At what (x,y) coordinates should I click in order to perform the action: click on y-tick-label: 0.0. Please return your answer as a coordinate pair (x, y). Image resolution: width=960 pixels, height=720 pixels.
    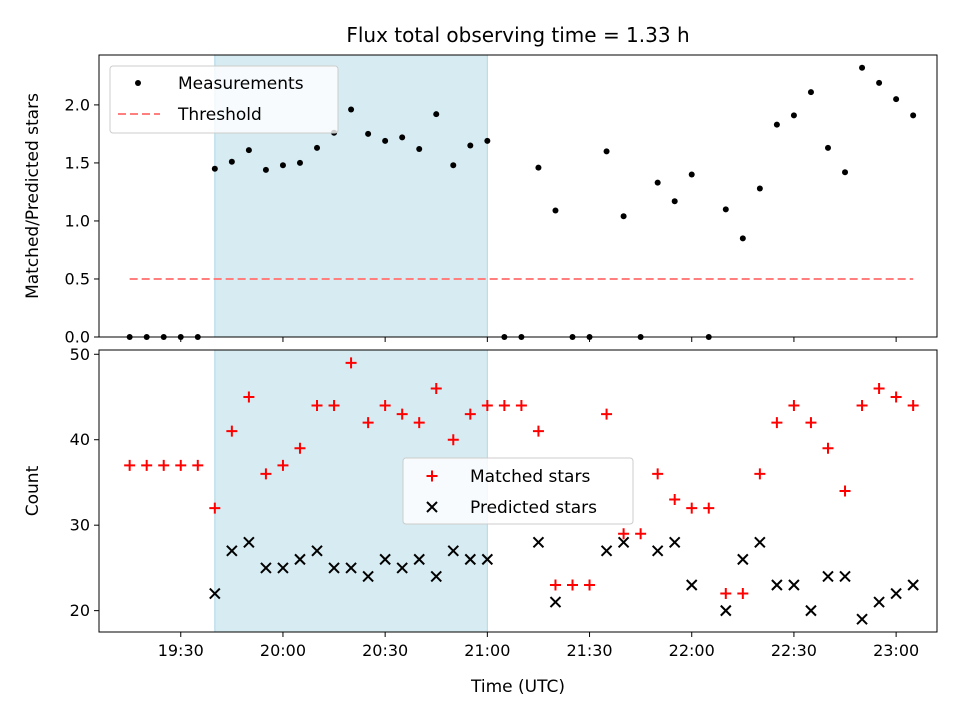
    Looking at the image, I should click on (77, 337).